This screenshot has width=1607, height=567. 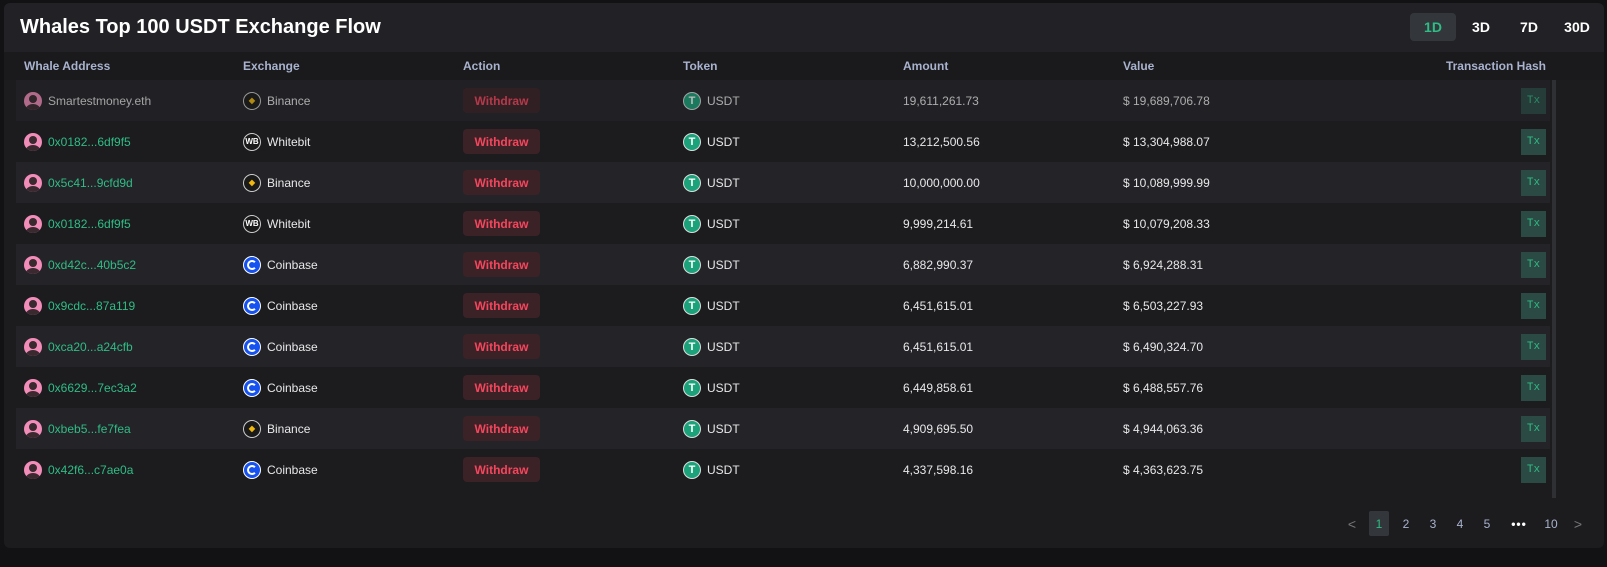 What do you see at coordinates (1406, 523) in the screenshot?
I see `page-2-button: 2` at bounding box center [1406, 523].